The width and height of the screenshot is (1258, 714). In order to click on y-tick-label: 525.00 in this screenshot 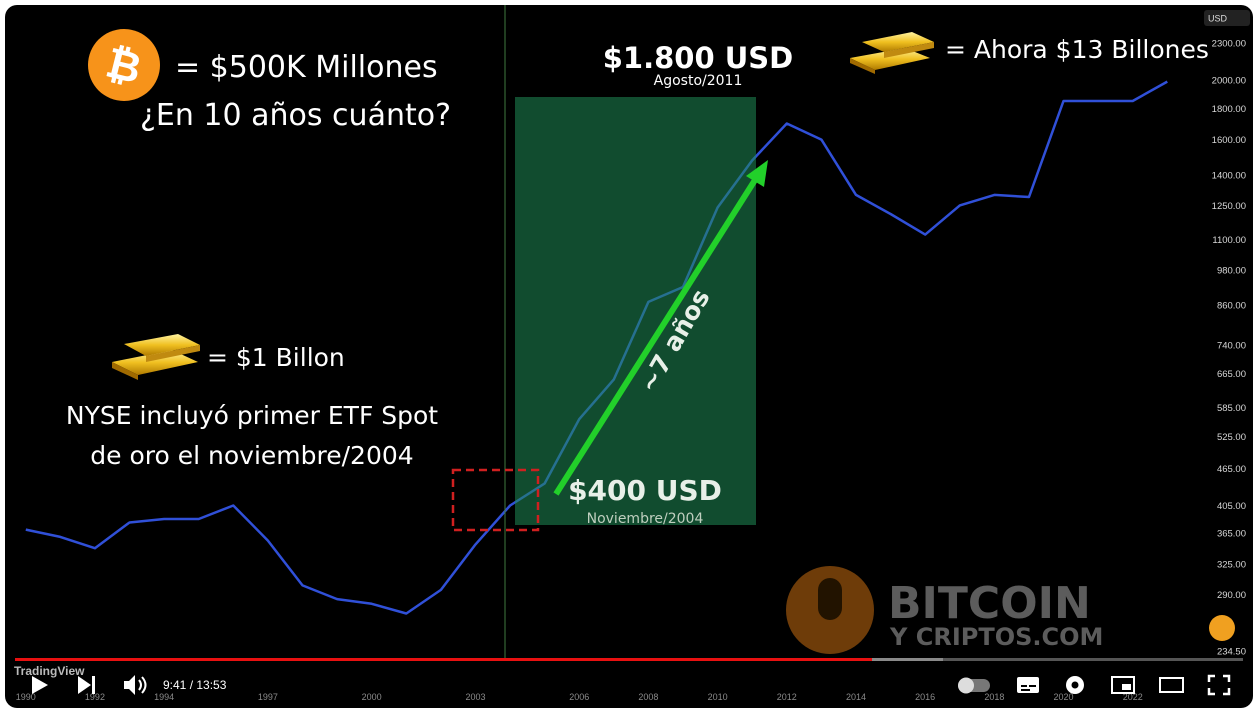, I will do `click(1231, 437)`.